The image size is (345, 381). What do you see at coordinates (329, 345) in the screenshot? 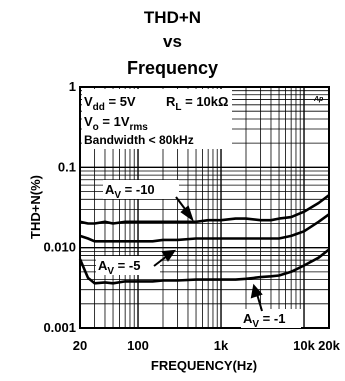
I see `x-tick-label: 20k` at bounding box center [329, 345].